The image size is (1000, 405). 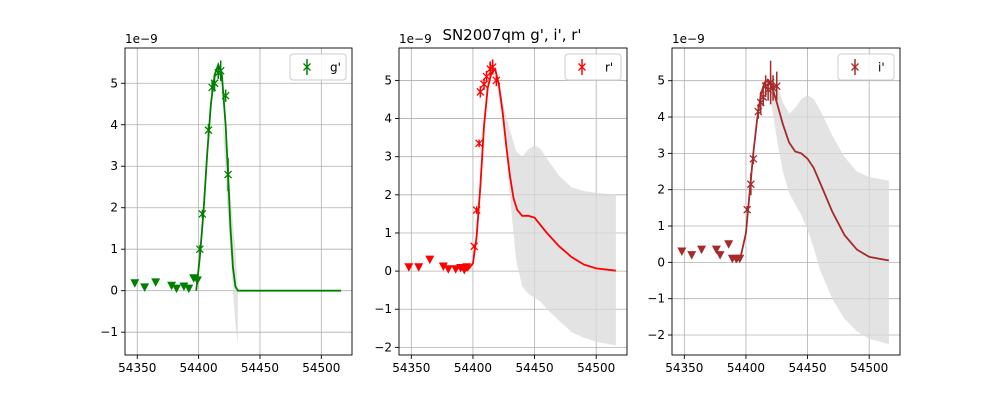 I want to click on figure-title: SN2007qm g', i', r', so click(x=511, y=35).